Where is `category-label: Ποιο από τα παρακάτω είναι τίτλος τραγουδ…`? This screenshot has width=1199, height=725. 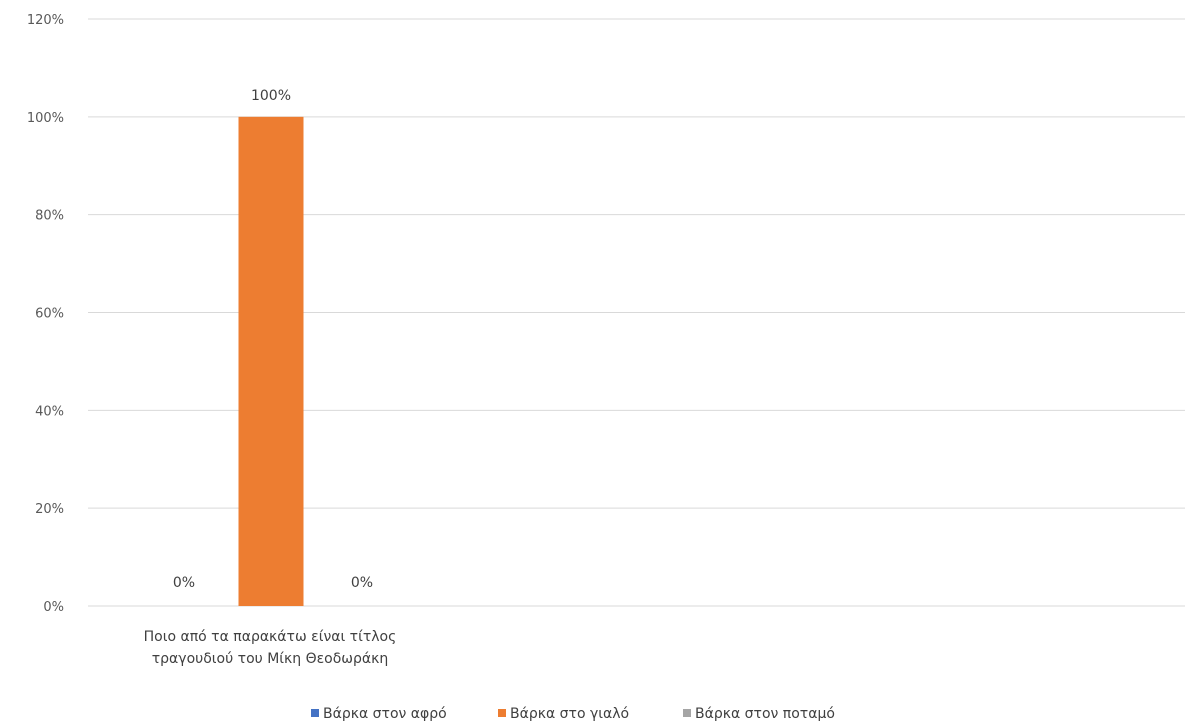
category-label: Ποιο από τα παρακάτω είναι τίτλος τραγουδ… is located at coordinates (270, 648).